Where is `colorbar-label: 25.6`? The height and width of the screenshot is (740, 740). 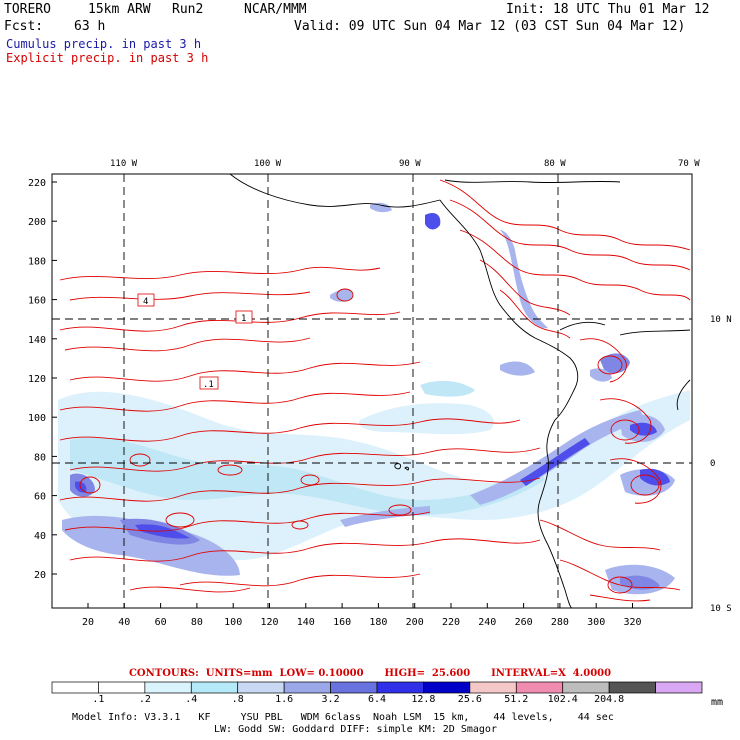
colorbar-label: 25.6 is located at coordinates (469, 699).